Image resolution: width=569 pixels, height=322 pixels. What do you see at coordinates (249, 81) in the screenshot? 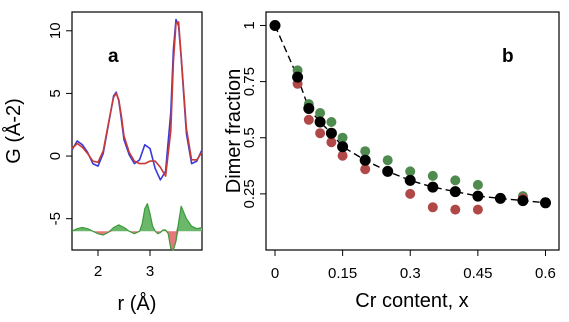
I see `panel-b-y-tick-label: 0.75` at bounding box center [249, 81].